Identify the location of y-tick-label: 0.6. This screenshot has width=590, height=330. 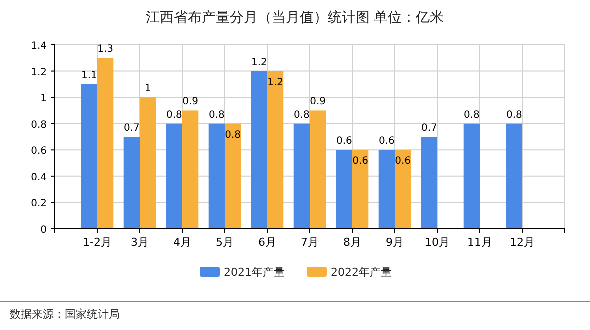
(39, 152).